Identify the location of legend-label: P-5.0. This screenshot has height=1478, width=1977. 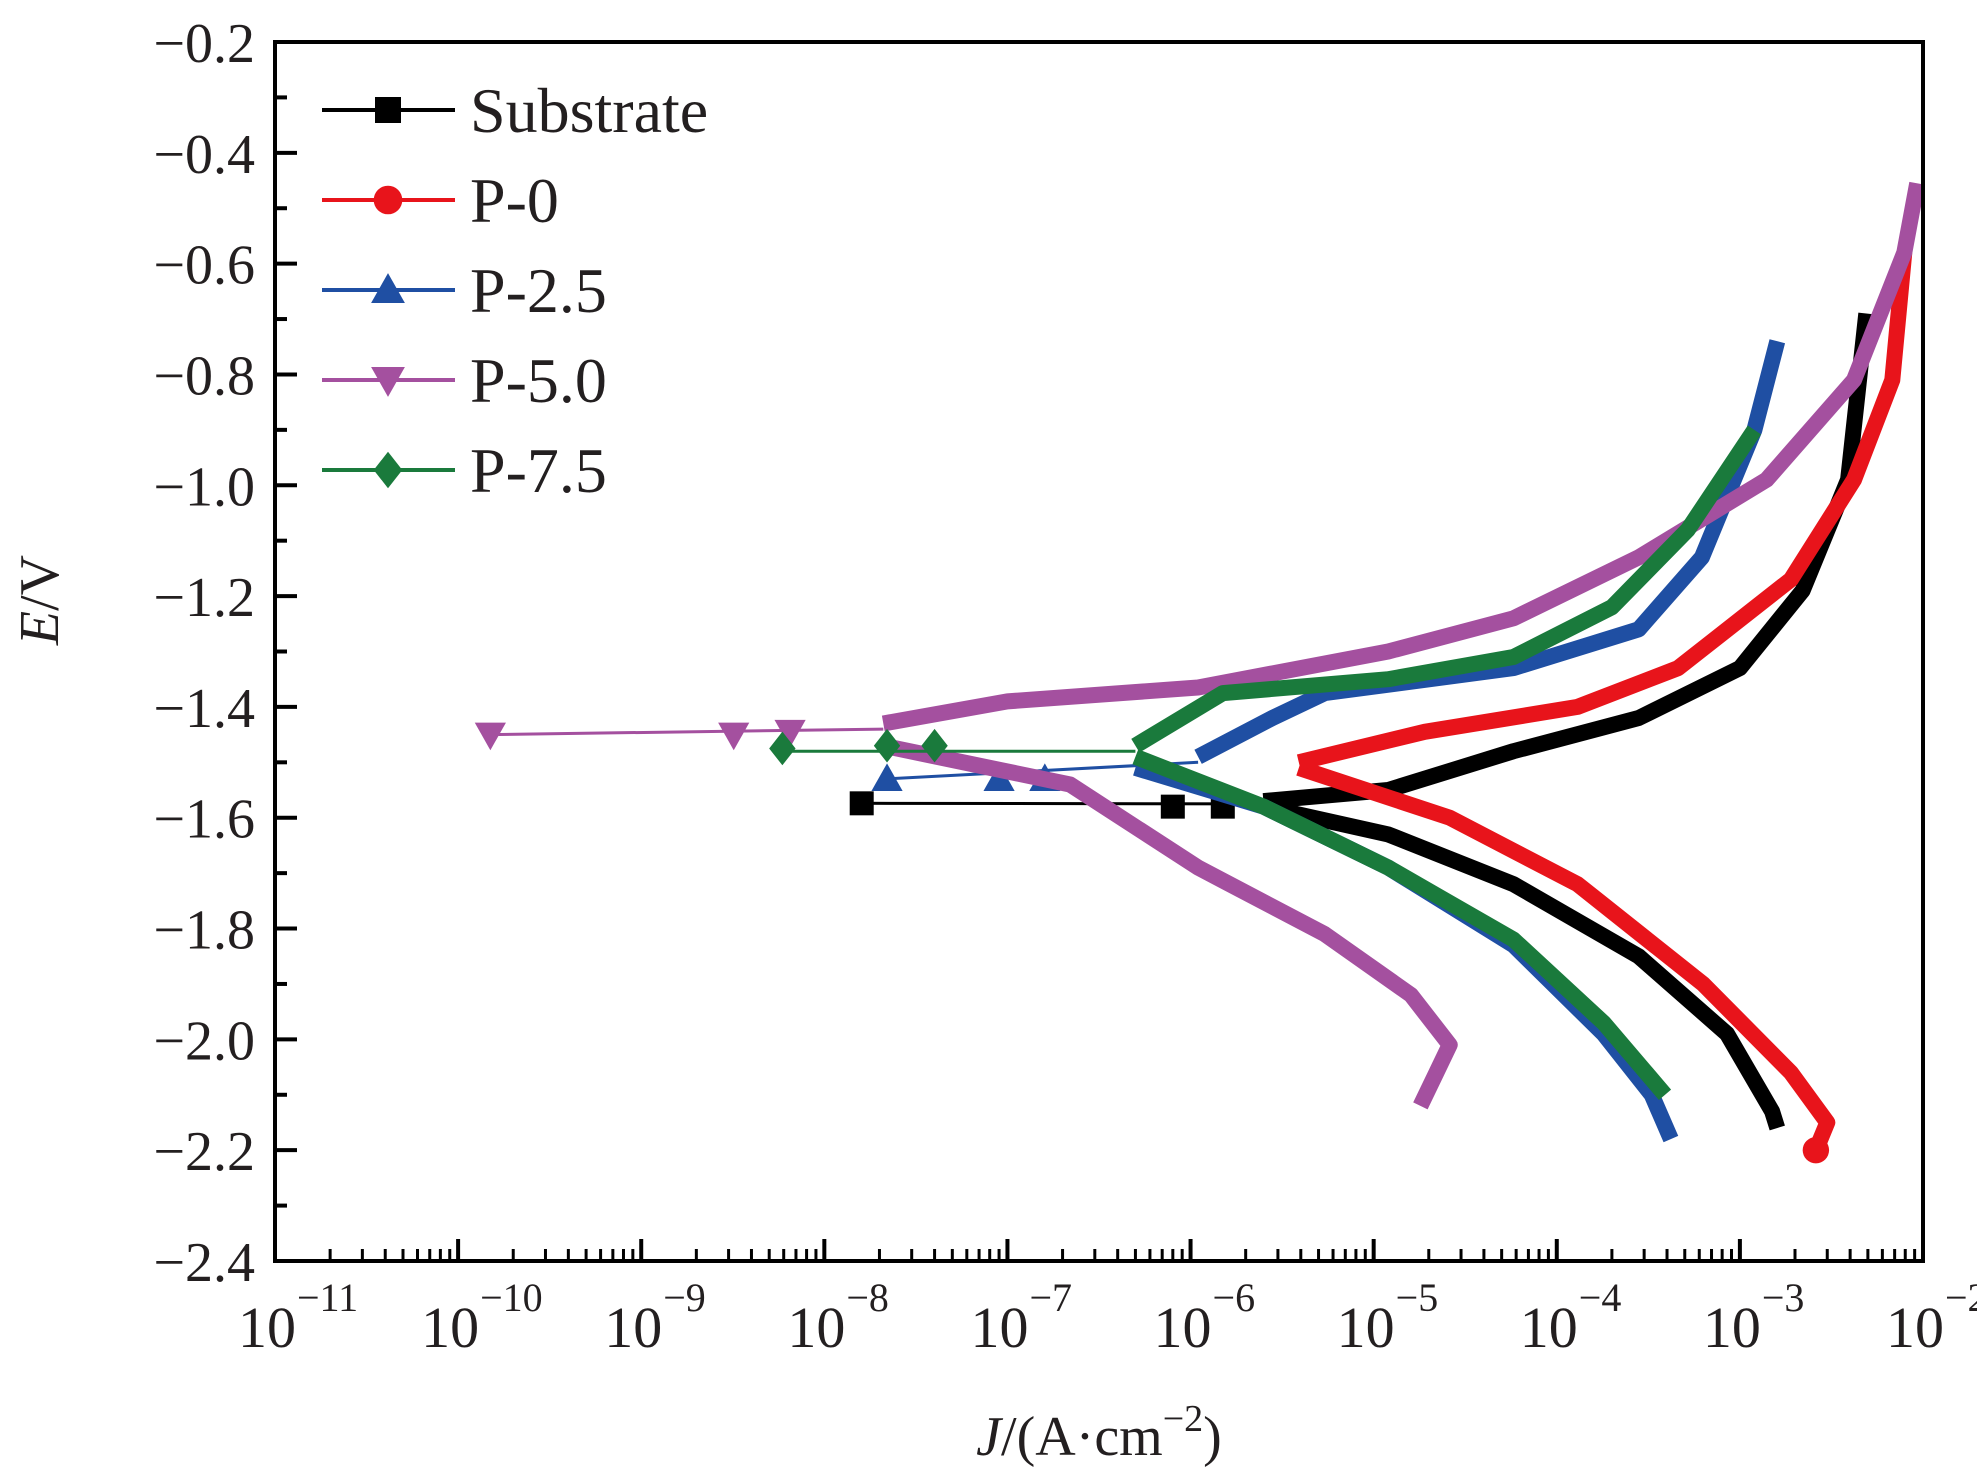
(538, 380).